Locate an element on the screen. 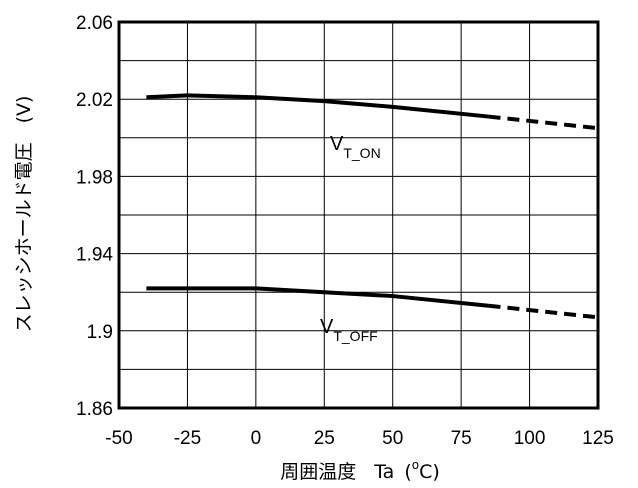 The image size is (638, 488). y-tick-label: 2.02 is located at coordinates (94, 100).